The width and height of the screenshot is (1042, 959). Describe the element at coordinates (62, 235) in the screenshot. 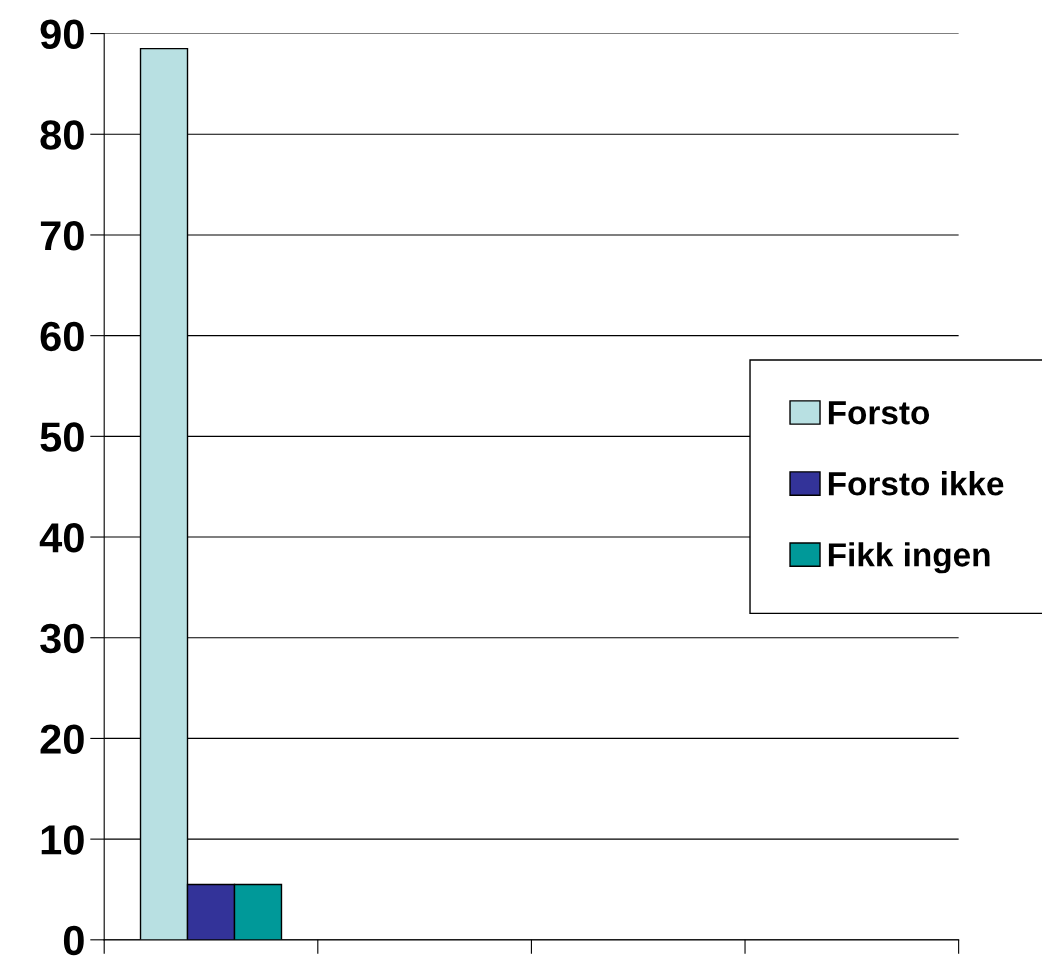

I see `y-tick-label: 70` at that location.